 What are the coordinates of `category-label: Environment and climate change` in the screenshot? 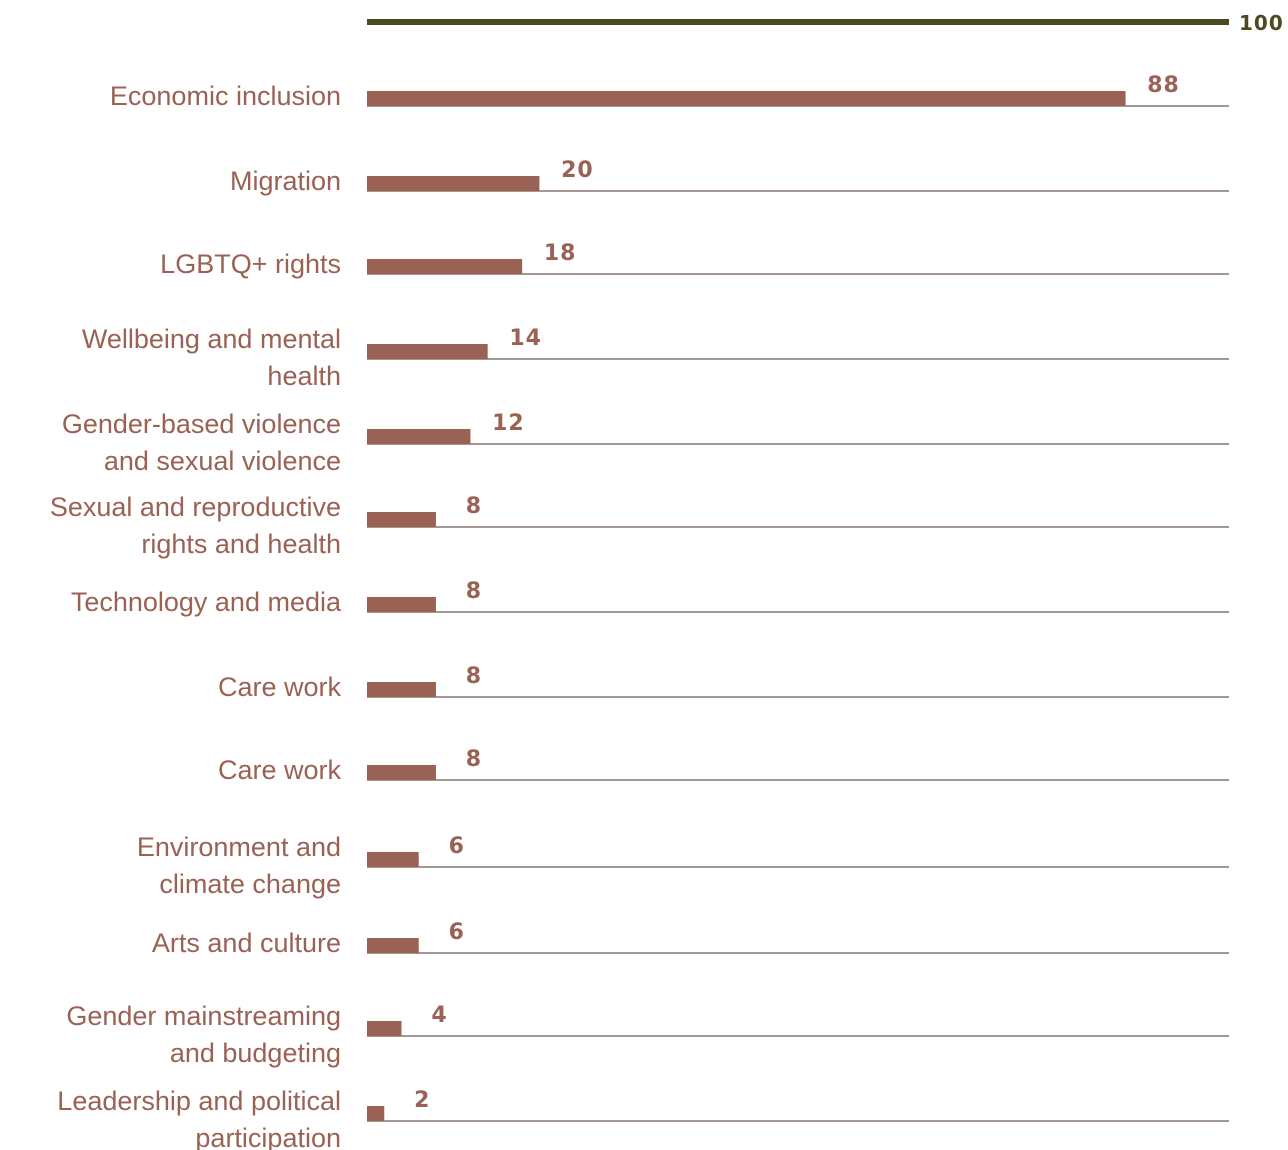 It's located at (239, 865).